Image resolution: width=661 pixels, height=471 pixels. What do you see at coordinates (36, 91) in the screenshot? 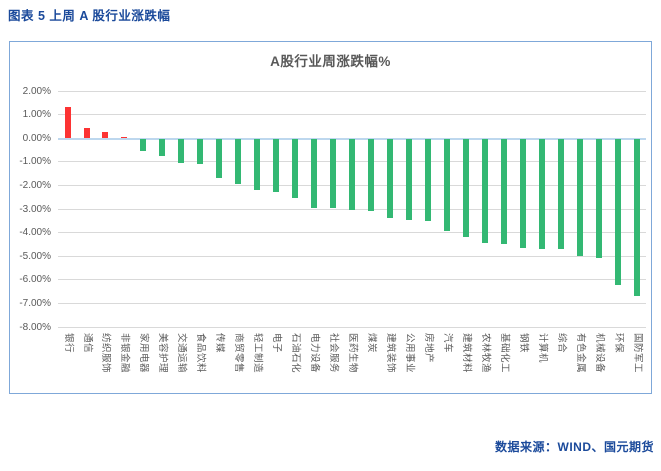
I see `y-tick-label: 2.00%` at bounding box center [36, 91].